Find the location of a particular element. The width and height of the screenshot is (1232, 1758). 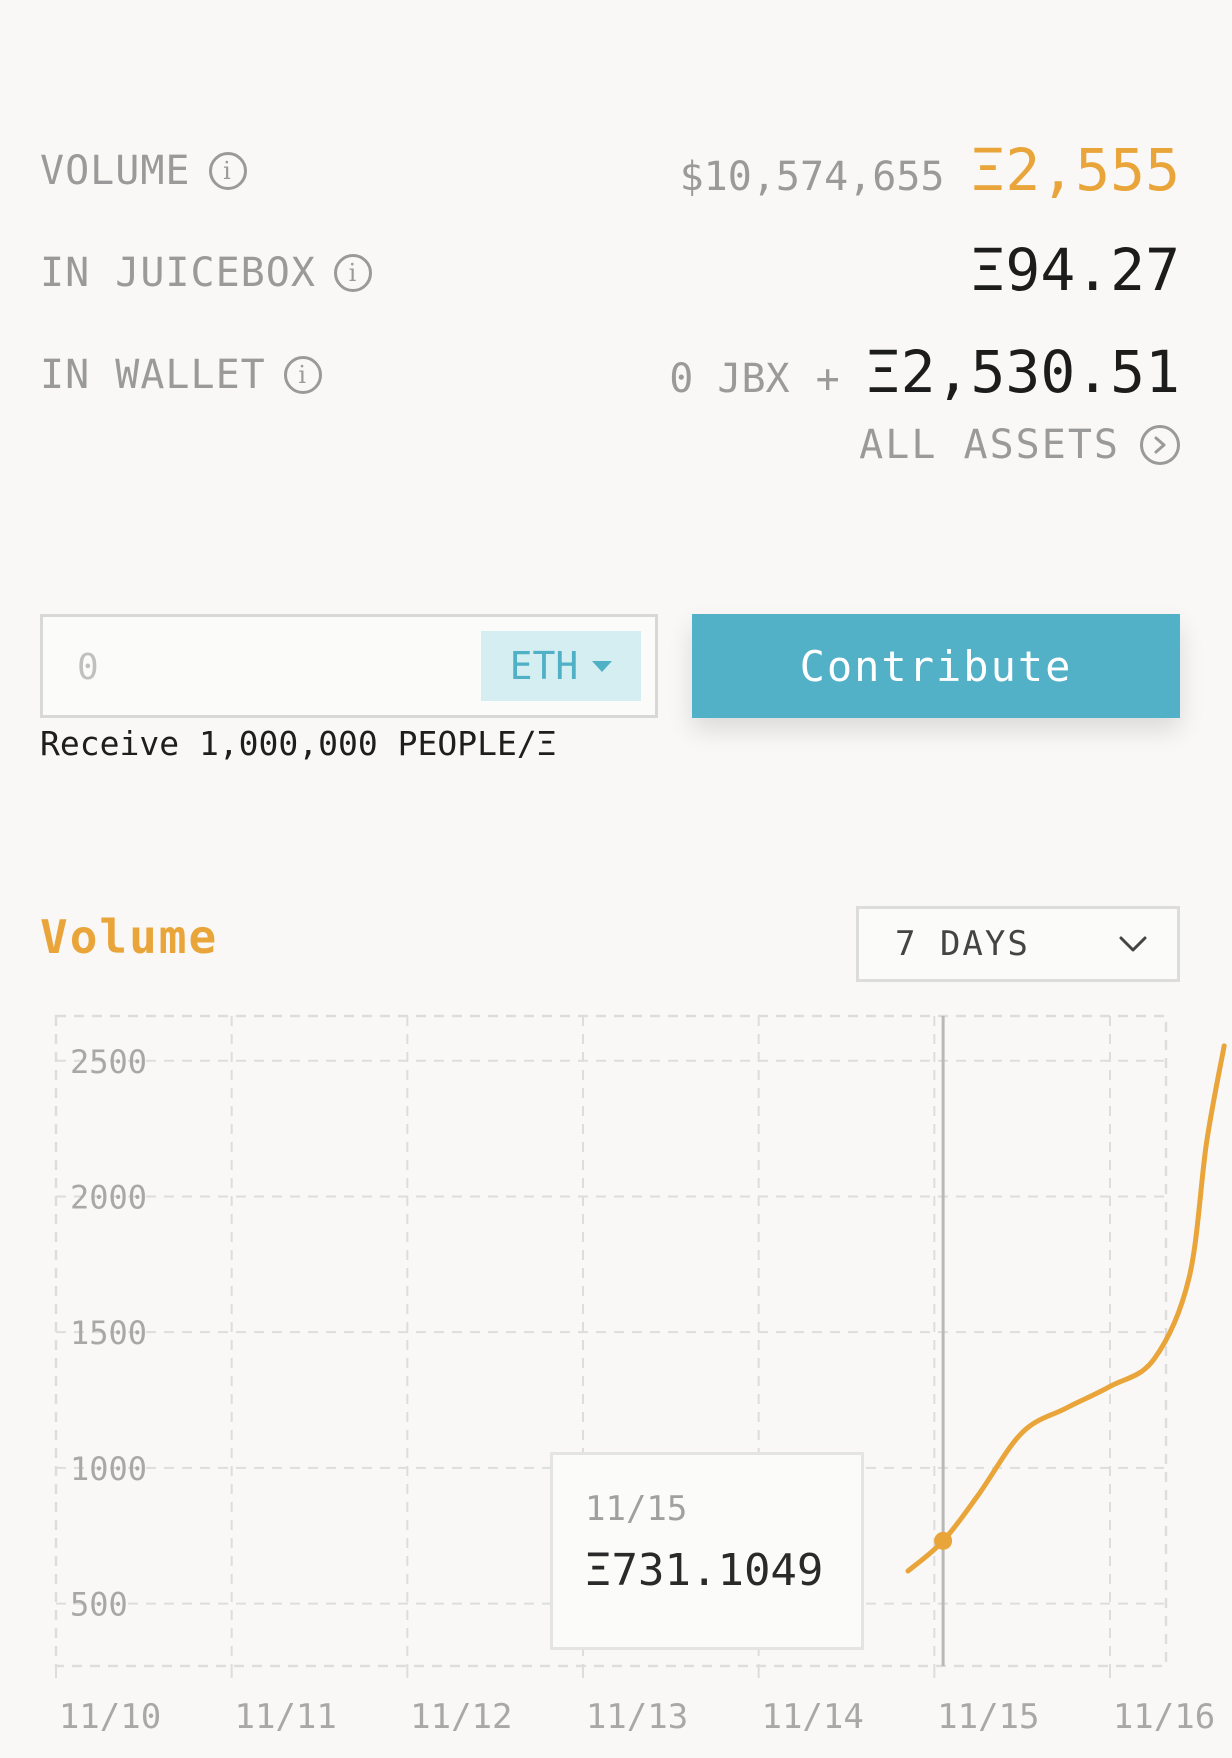

in-wallet-plus: + is located at coordinates (827, 379).